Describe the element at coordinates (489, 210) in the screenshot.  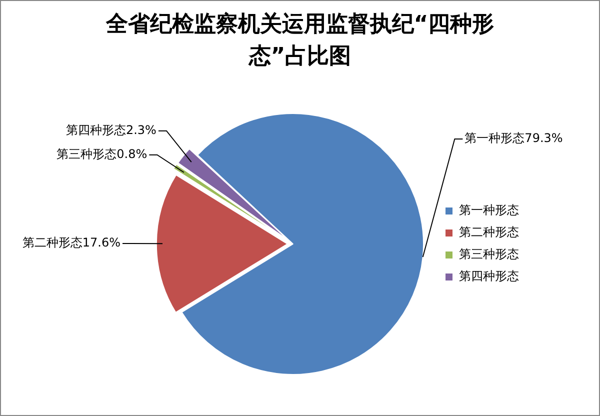
I see `legend-label: 第一种形态` at that location.